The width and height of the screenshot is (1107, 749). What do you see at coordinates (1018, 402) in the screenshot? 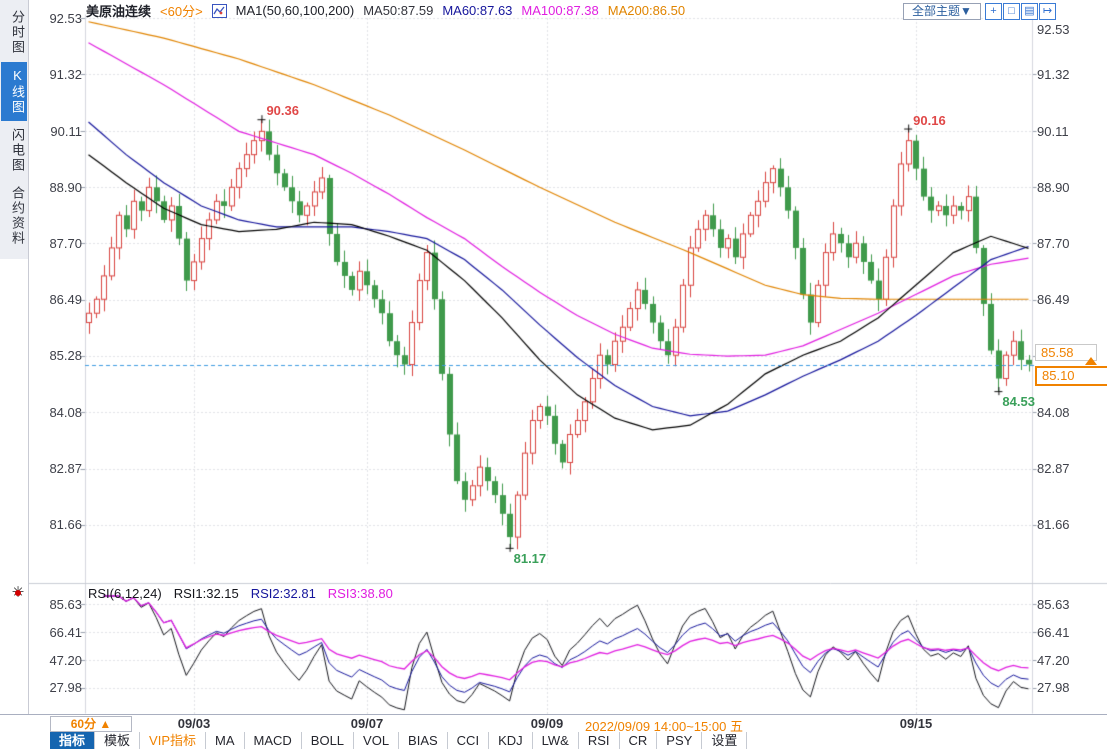
I see `low-annotation: 84.53` at bounding box center [1018, 402].